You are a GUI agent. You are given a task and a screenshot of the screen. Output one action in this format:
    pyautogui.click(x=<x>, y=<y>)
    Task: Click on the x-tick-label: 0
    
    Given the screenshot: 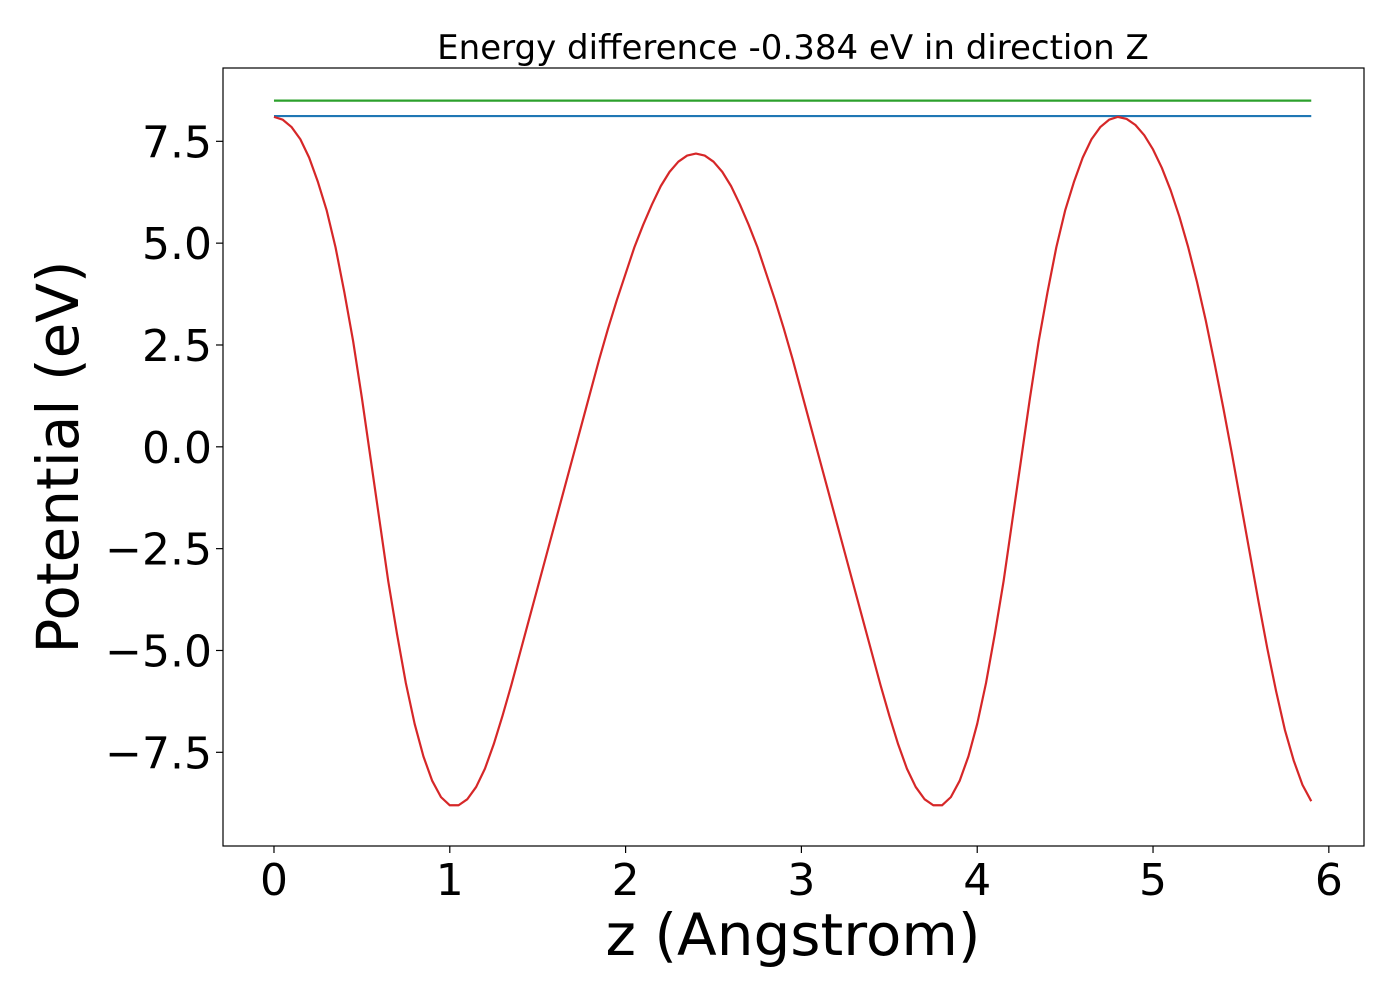 What is the action you would take?
    pyautogui.click(x=274, y=880)
    